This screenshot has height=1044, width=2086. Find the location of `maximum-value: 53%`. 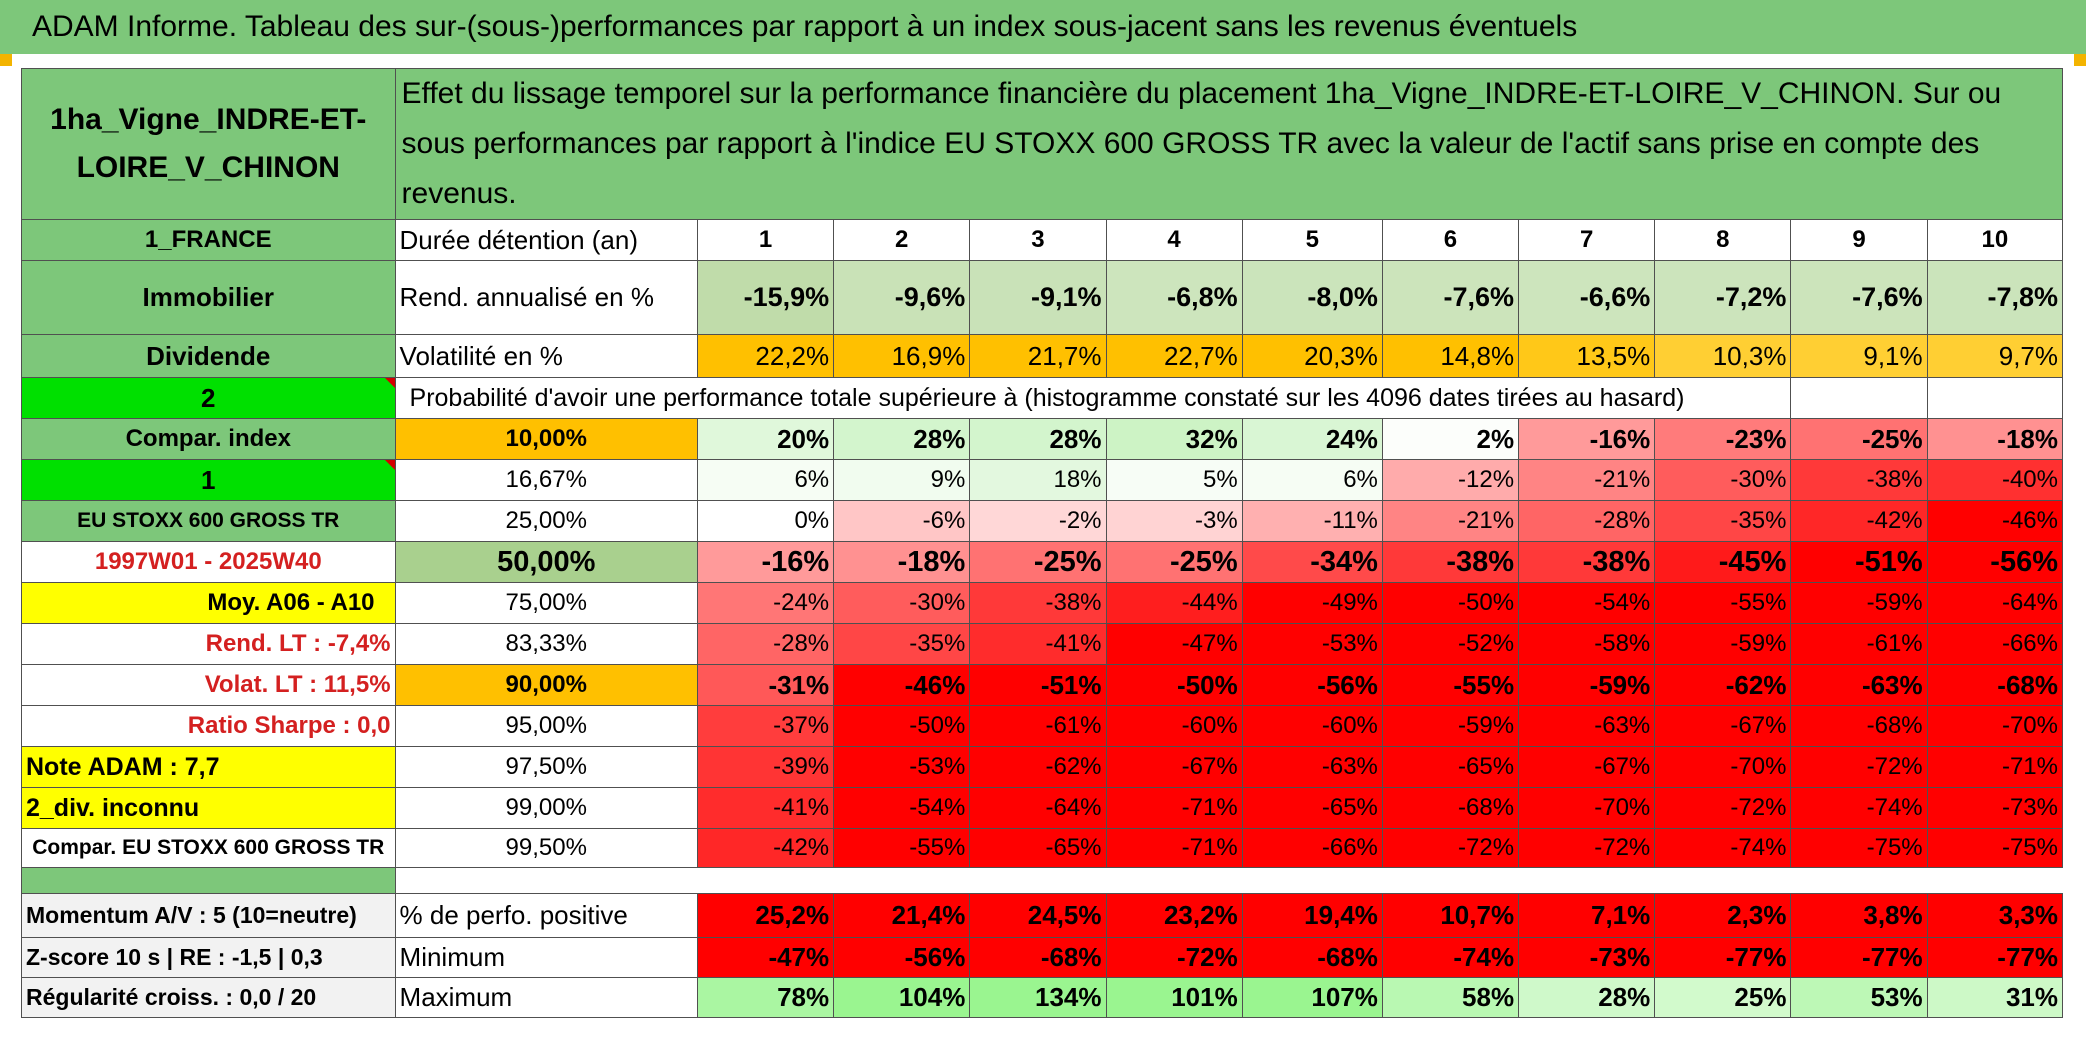

maximum-value: 53% is located at coordinates (1859, 997).